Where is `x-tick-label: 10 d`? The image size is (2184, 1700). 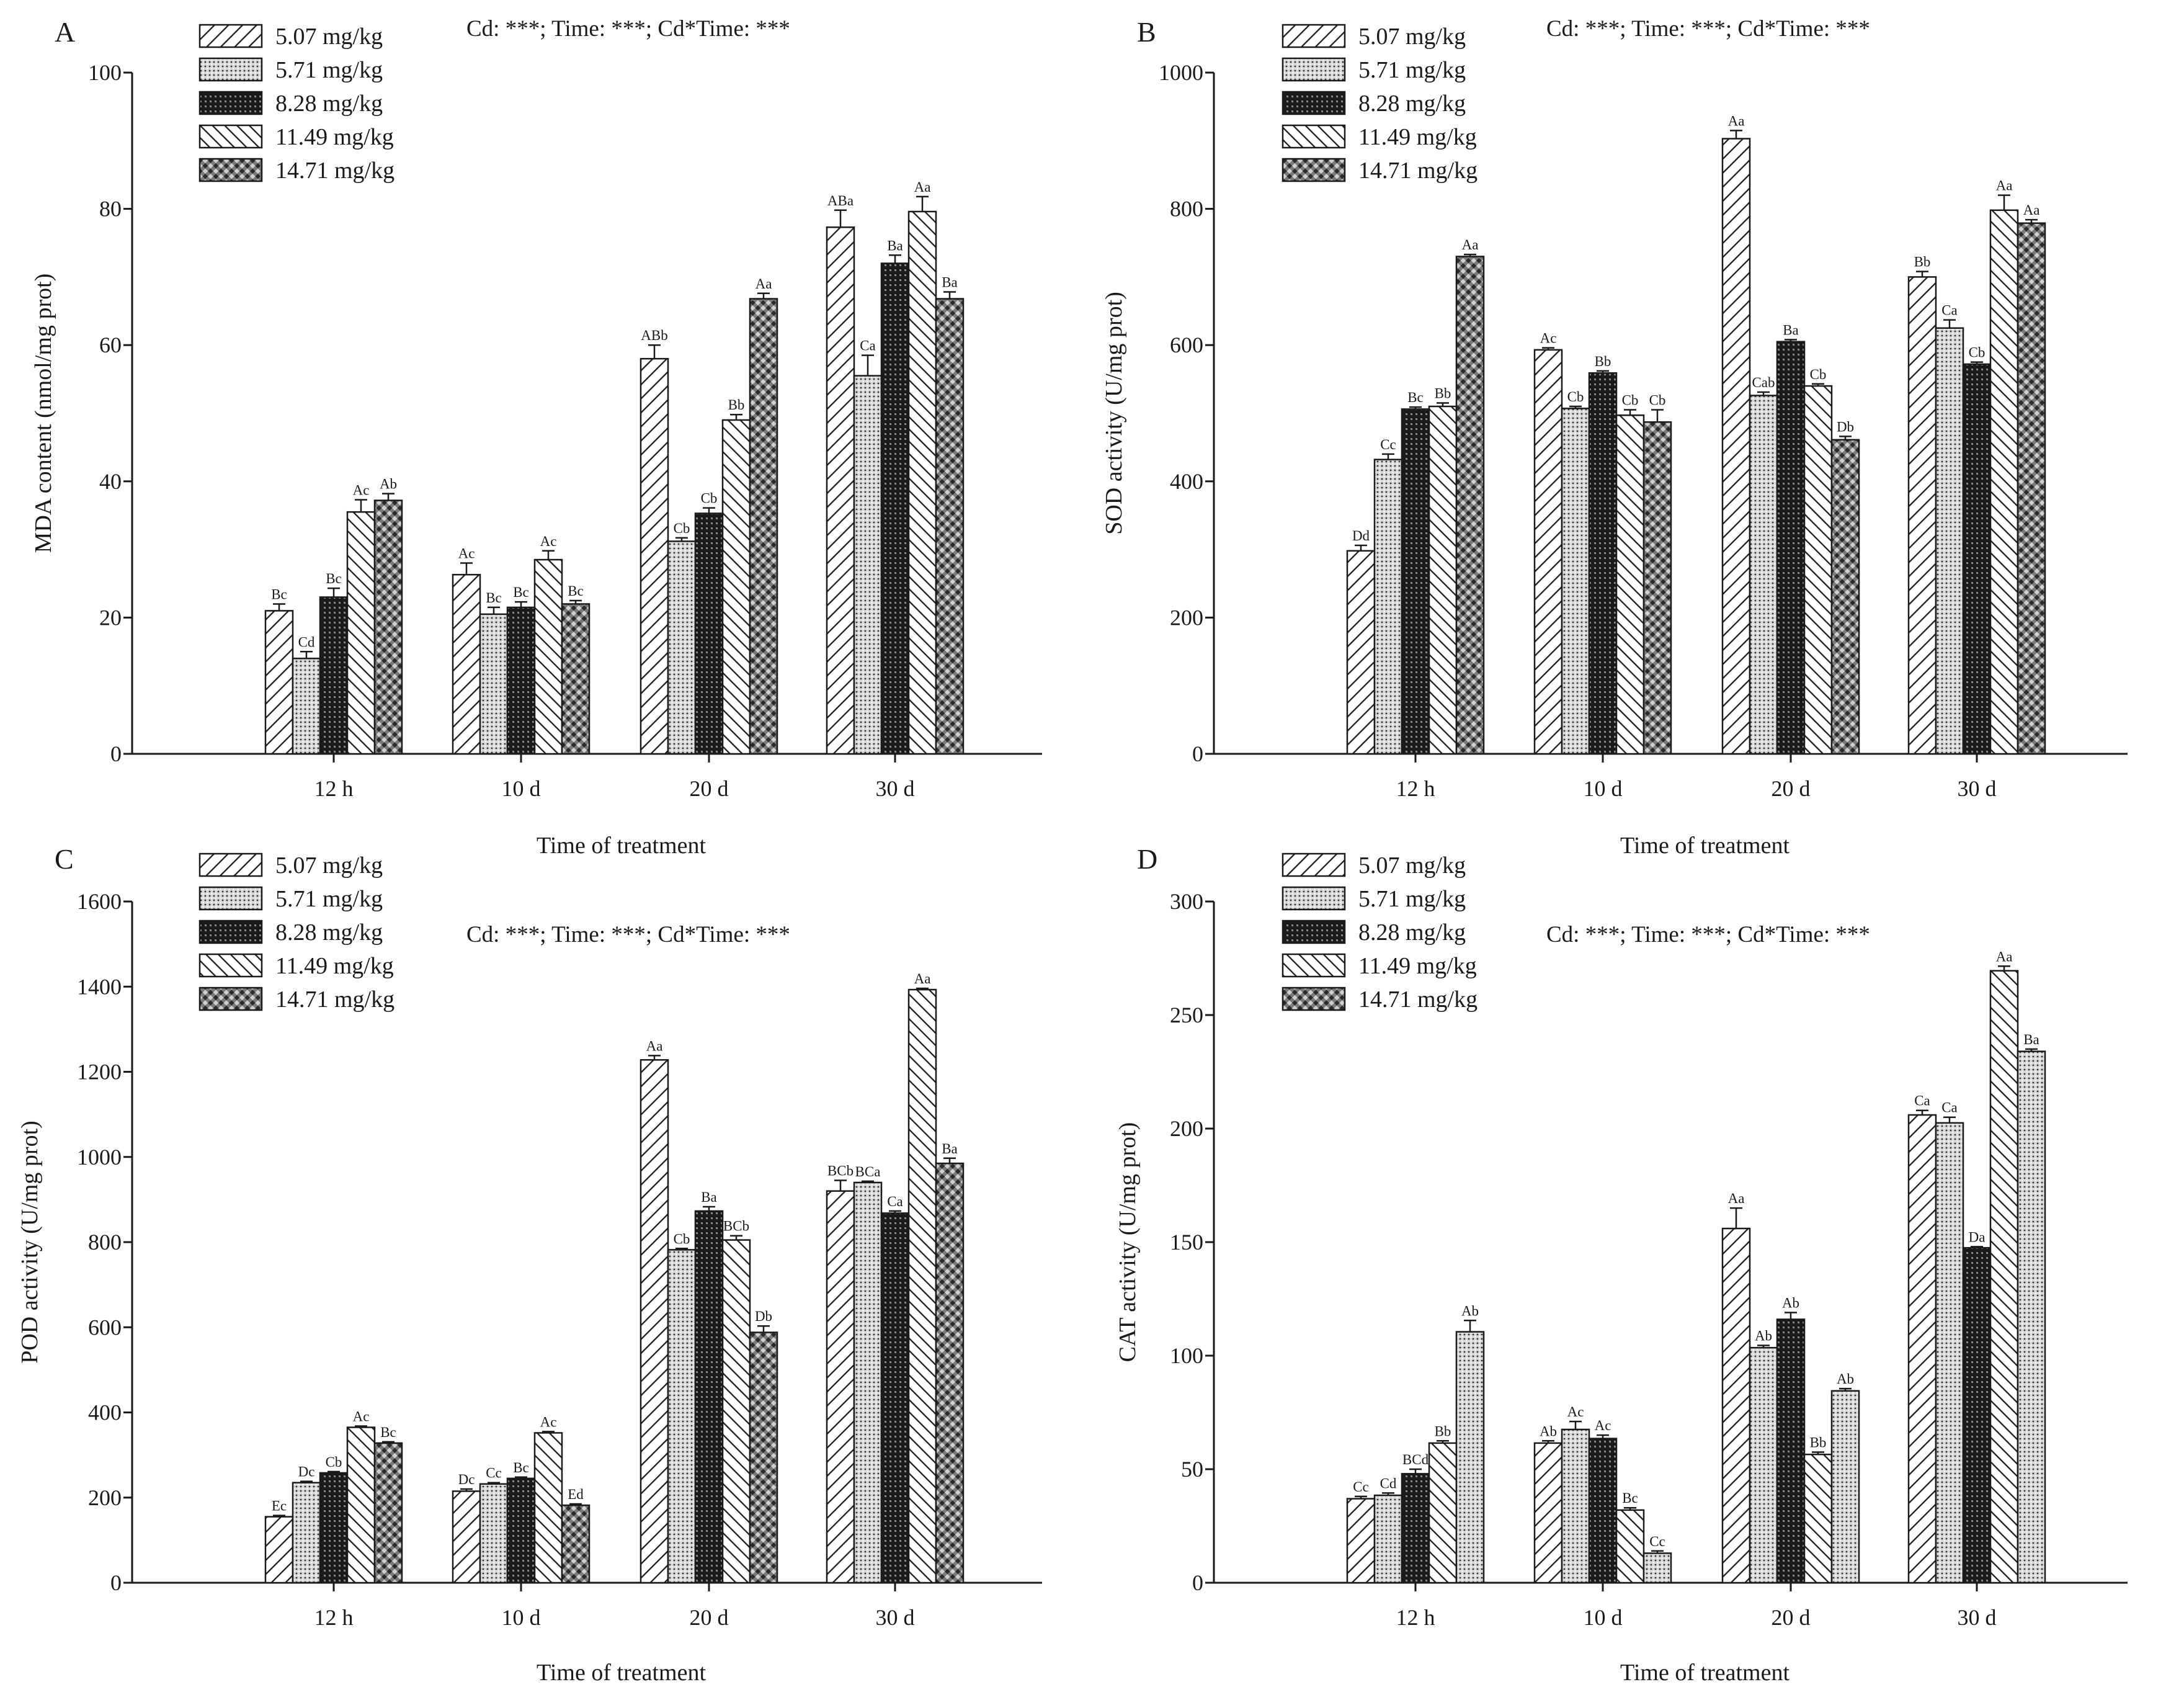
x-tick-label: 10 d is located at coordinates (521, 1617).